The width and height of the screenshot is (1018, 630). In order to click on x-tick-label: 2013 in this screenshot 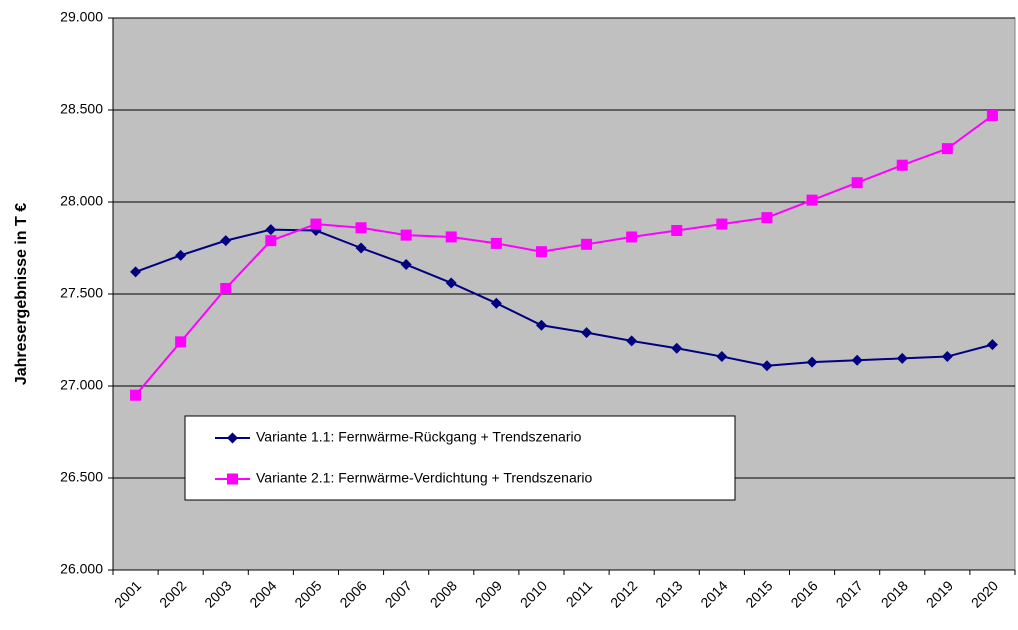, I will do `click(668, 593)`.